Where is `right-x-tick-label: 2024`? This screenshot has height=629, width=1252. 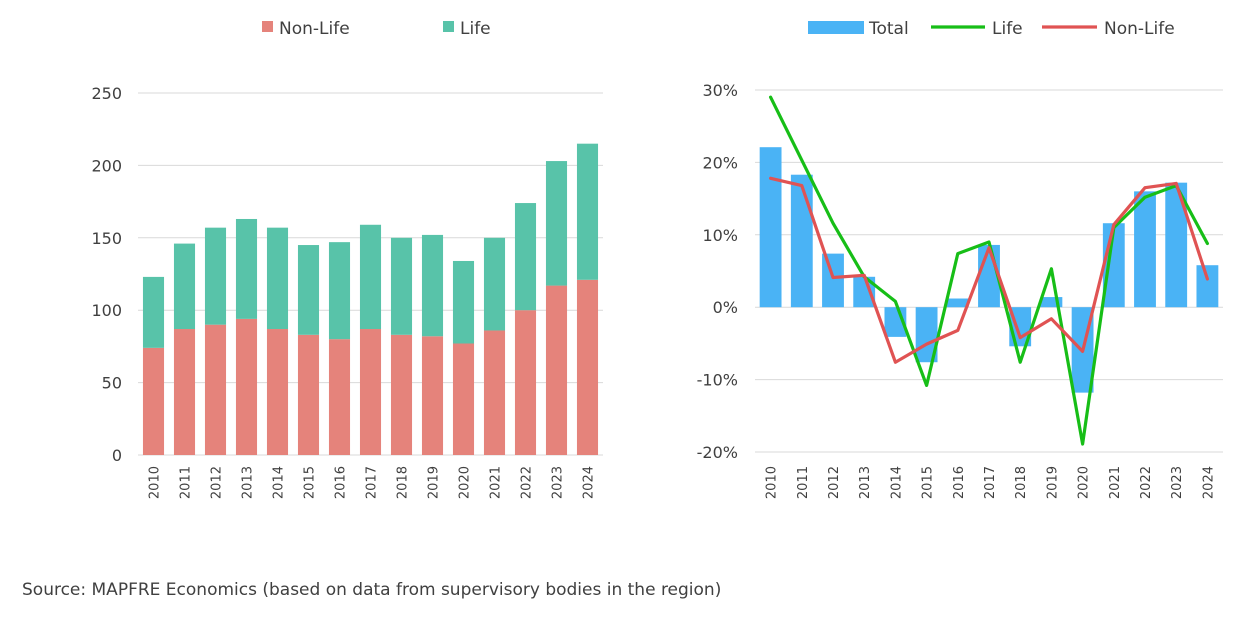
right-x-tick-label: 2024 is located at coordinates (1208, 482).